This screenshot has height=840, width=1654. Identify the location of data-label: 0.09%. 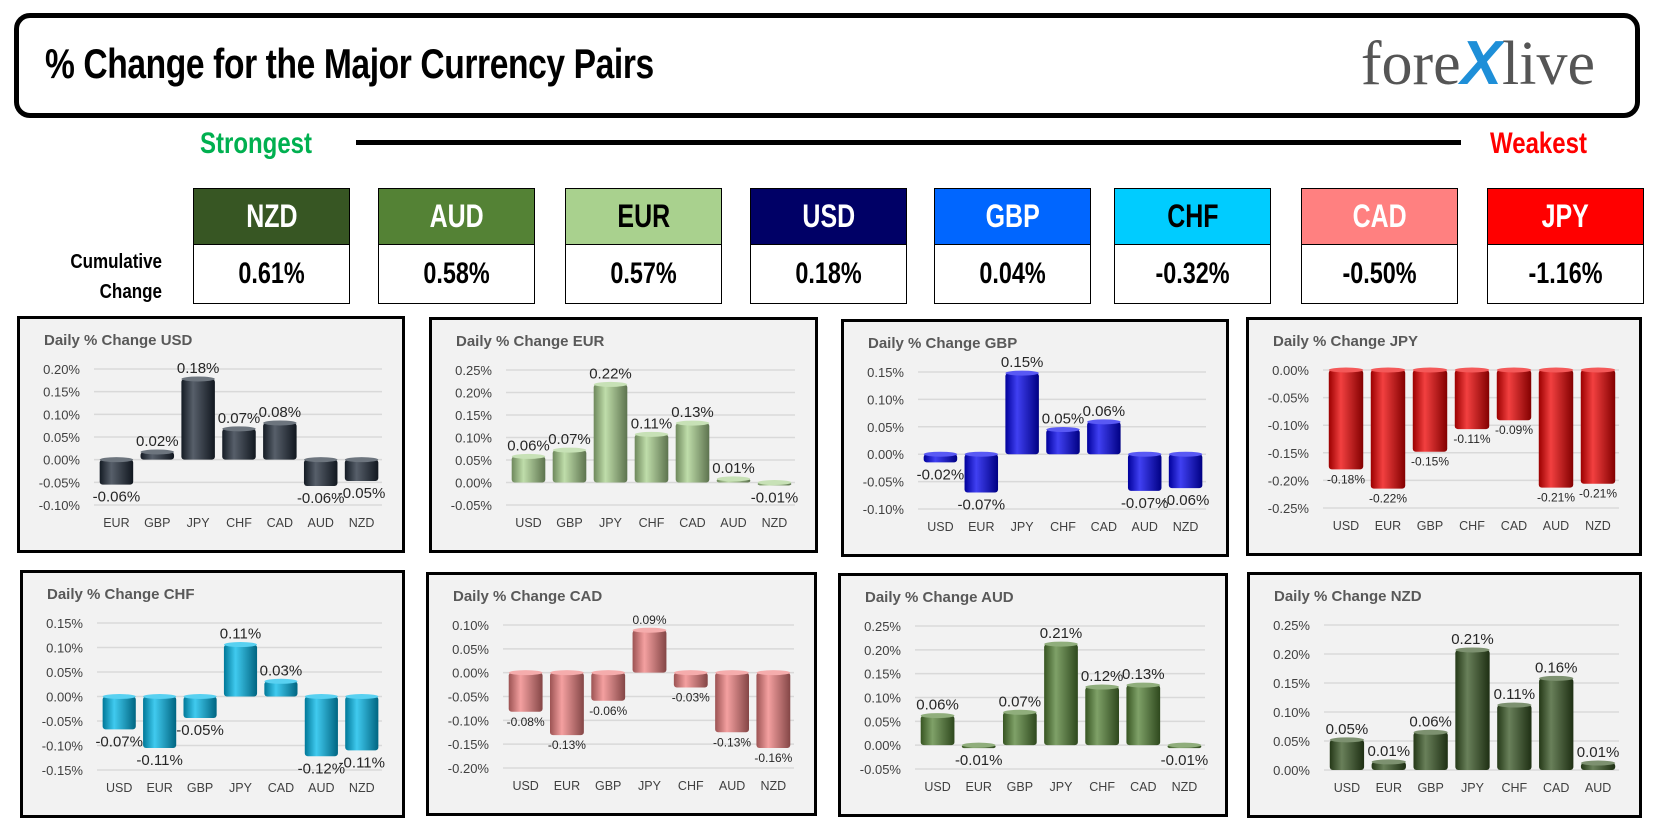
(649, 620).